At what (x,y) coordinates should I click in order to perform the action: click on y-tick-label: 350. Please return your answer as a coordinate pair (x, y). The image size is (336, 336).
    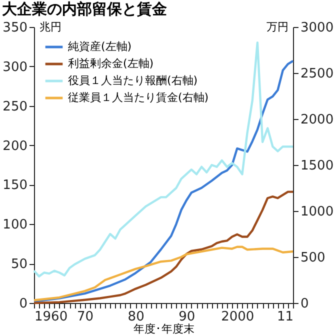
    Looking at the image, I should click on (15, 28).